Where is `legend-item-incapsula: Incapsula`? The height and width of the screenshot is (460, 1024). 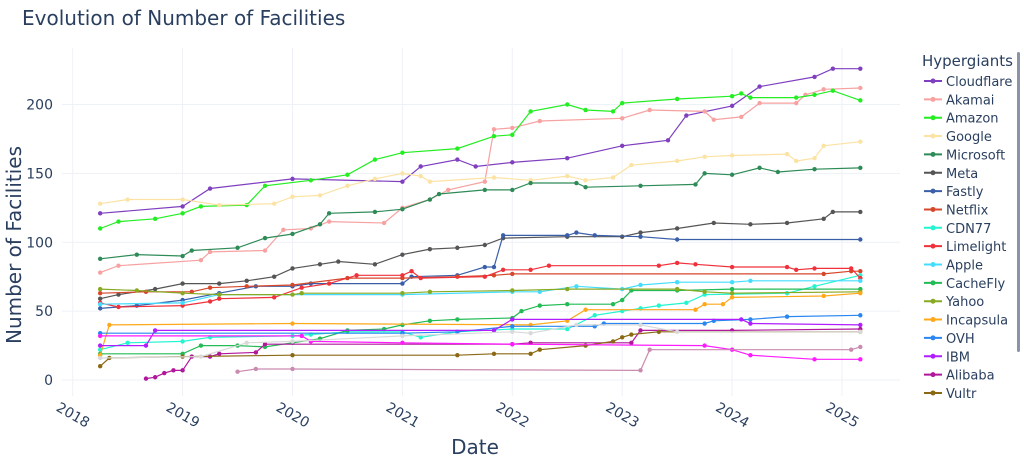
legend-item-incapsula: Incapsula is located at coordinates (966, 321).